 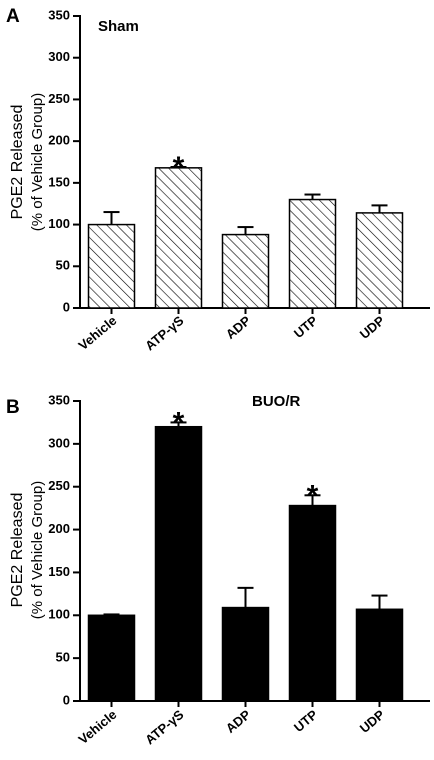 What do you see at coordinates (13, 16) in the screenshot?
I see `panel-label: A` at bounding box center [13, 16].